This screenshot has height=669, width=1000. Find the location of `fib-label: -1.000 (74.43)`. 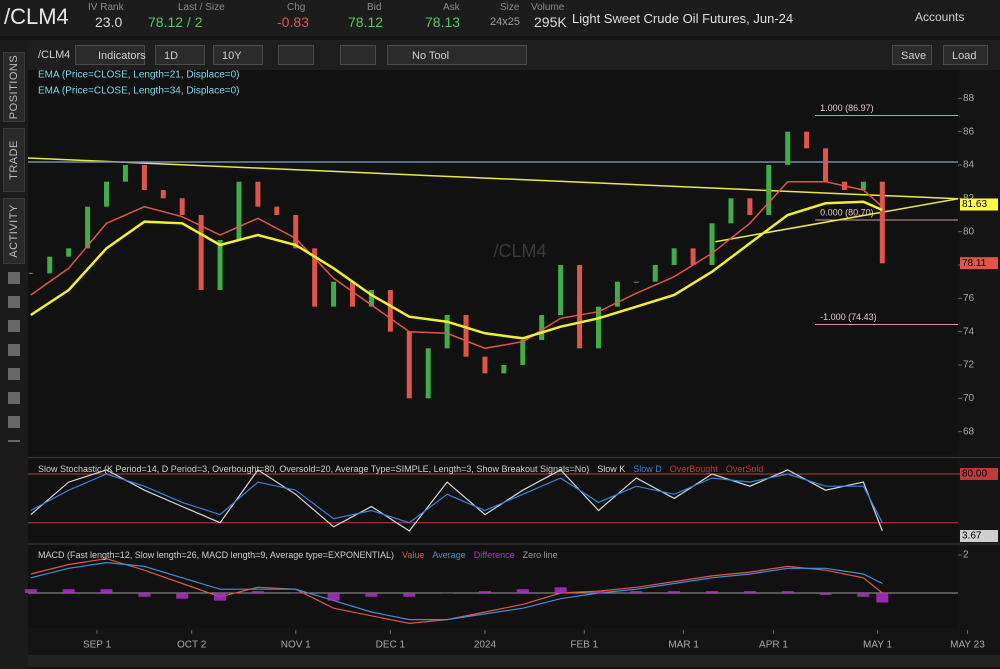

fib-label: -1.000 (74.43) is located at coordinates (848, 317).